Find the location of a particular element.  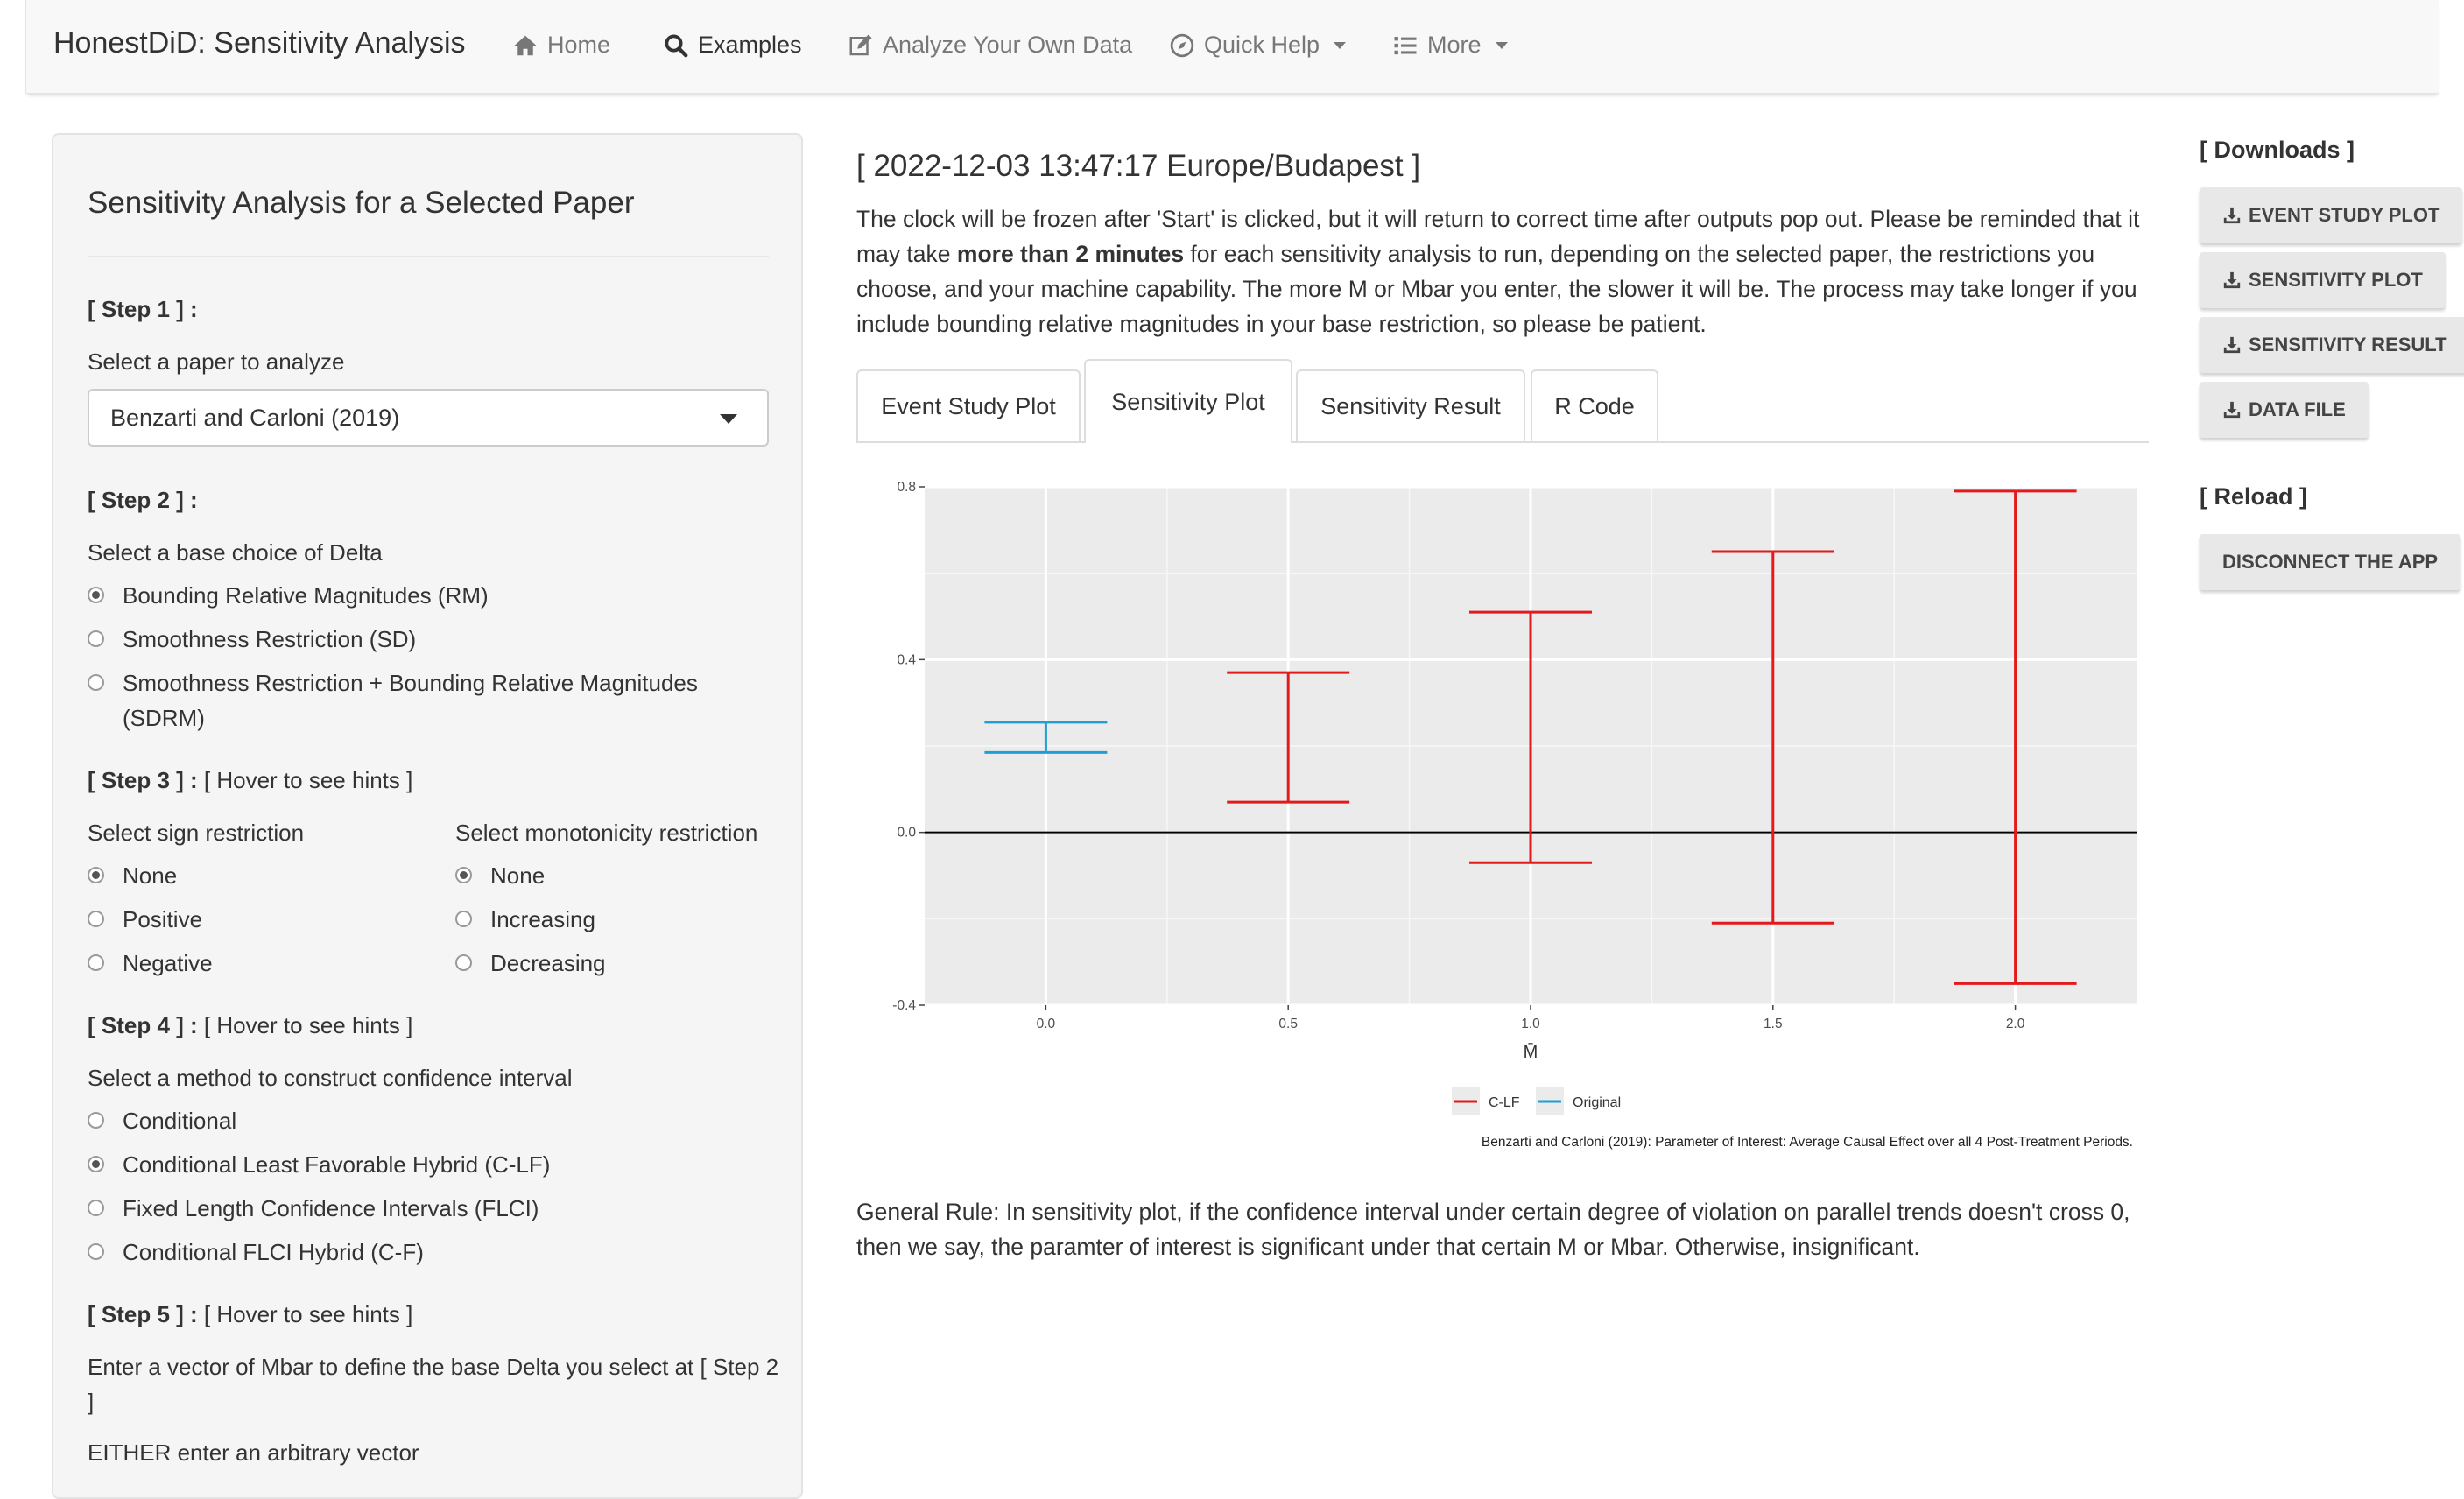

tab-sensitivity-result: Sensitivity Result is located at coordinates (1410, 405).